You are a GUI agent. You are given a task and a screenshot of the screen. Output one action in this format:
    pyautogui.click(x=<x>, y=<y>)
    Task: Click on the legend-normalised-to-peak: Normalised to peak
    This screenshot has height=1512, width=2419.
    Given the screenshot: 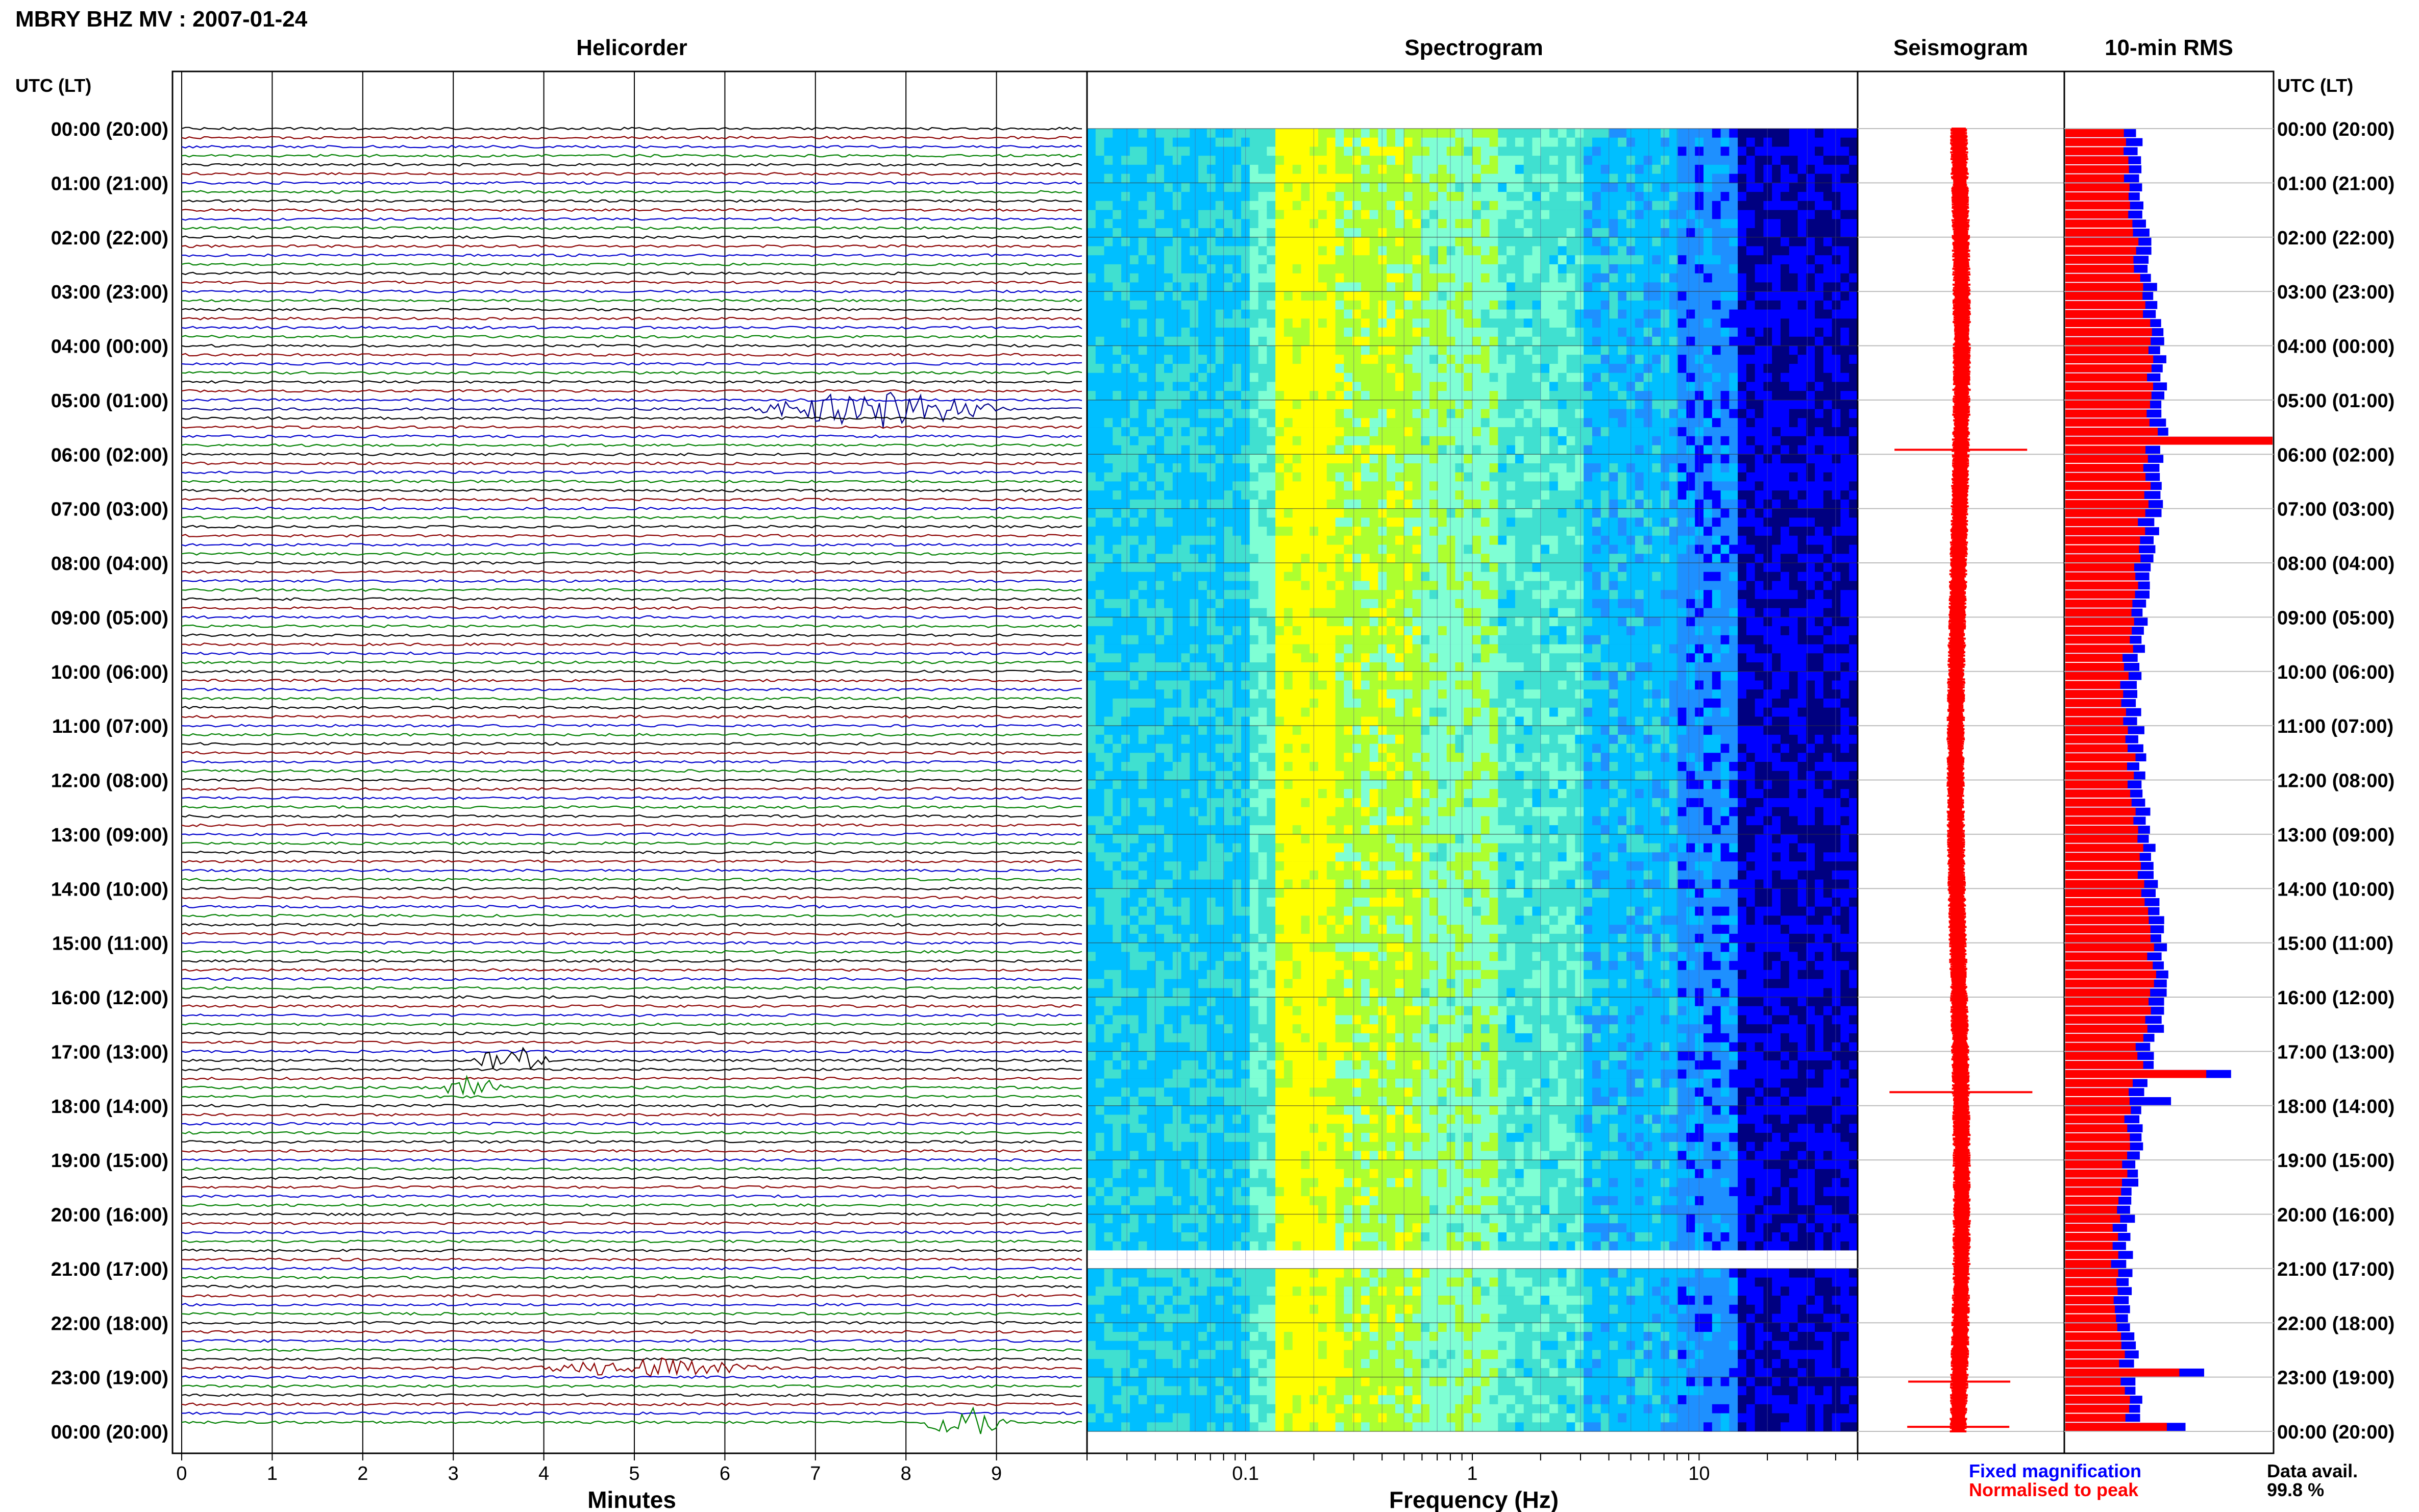 What is the action you would take?
    pyautogui.click(x=2054, y=1489)
    